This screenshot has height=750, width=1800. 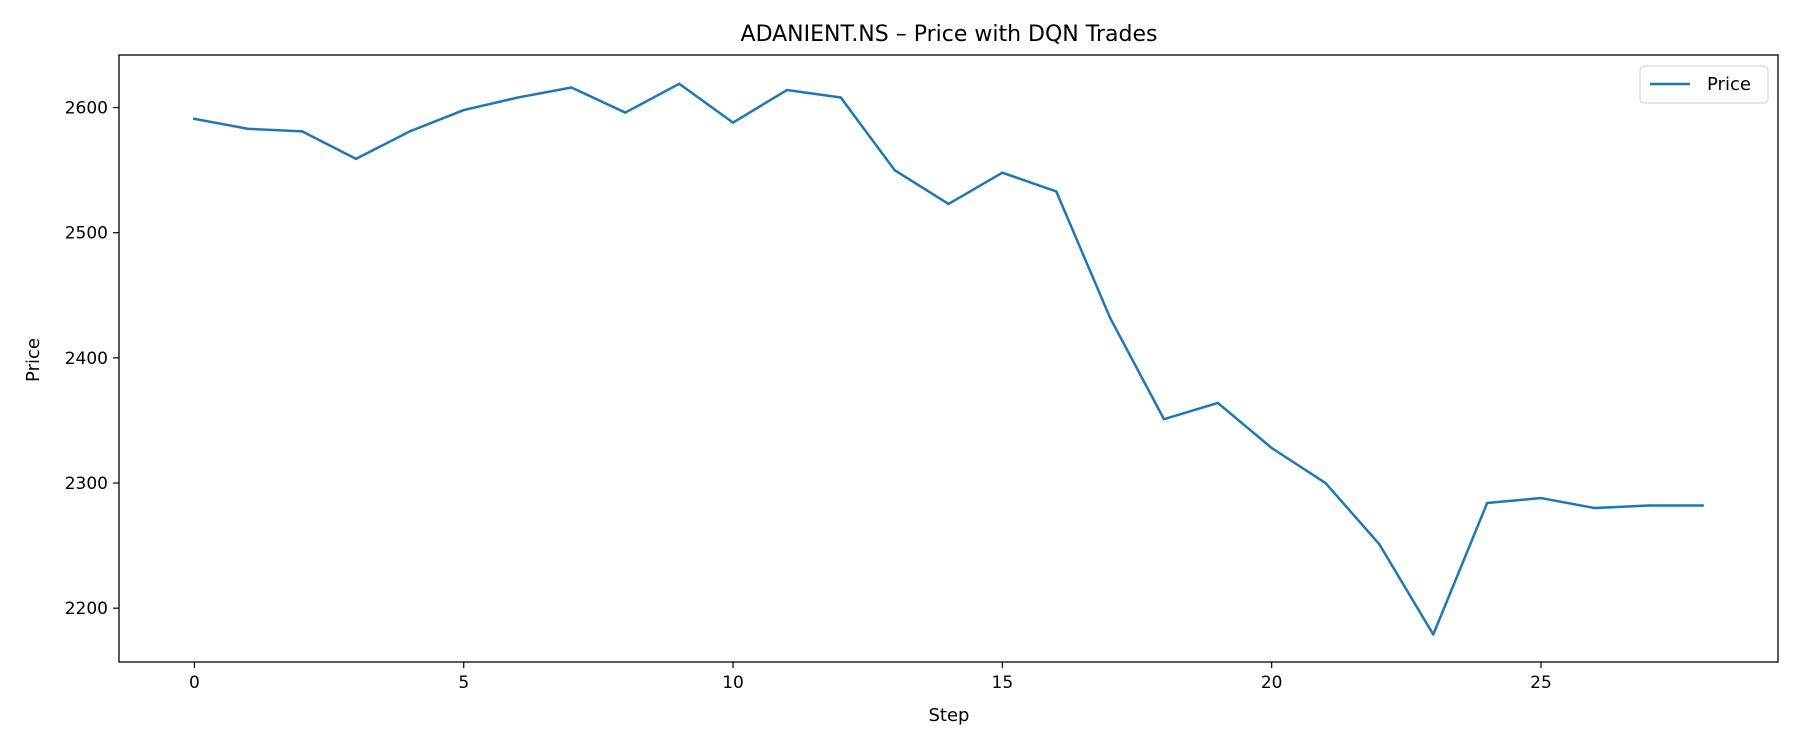 I want to click on x-tick-label: 10, so click(x=733, y=683).